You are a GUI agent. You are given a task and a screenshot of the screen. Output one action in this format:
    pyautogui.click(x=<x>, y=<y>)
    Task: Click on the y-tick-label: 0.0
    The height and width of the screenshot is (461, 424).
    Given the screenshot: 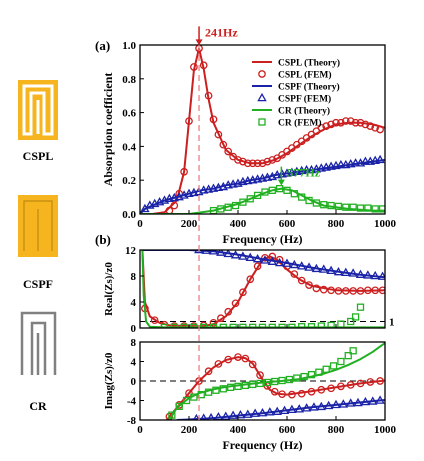 What is the action you would take?
    pyautogui.click(x=129, y=215)
    